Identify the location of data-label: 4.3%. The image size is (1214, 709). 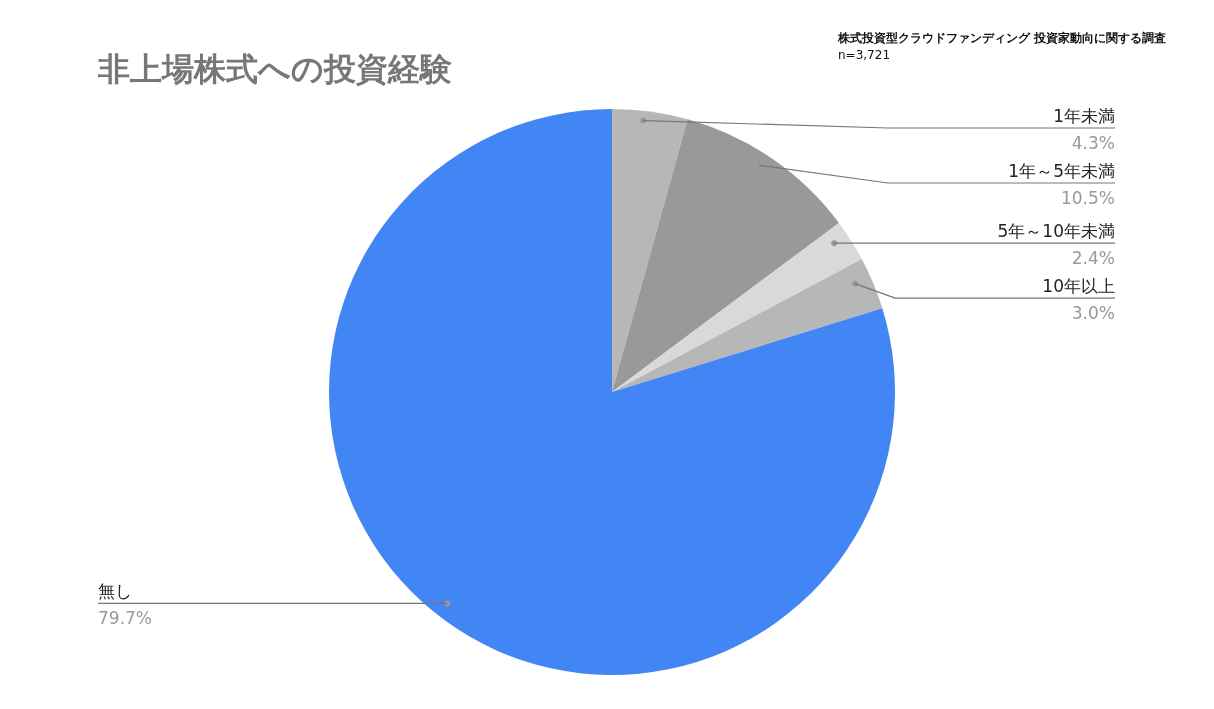
(1093, 143).